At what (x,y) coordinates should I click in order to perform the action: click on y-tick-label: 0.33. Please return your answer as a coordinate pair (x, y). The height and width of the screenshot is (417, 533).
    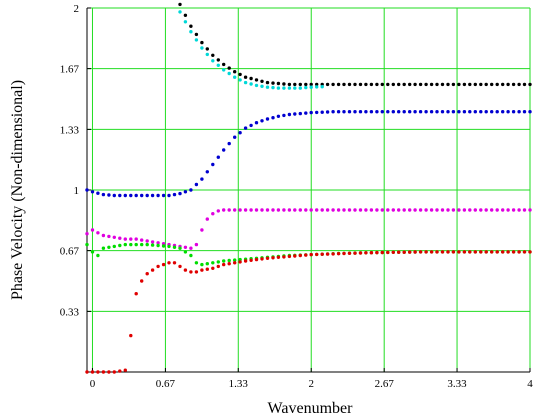
    Looking at the image, I should click on (70, 312).